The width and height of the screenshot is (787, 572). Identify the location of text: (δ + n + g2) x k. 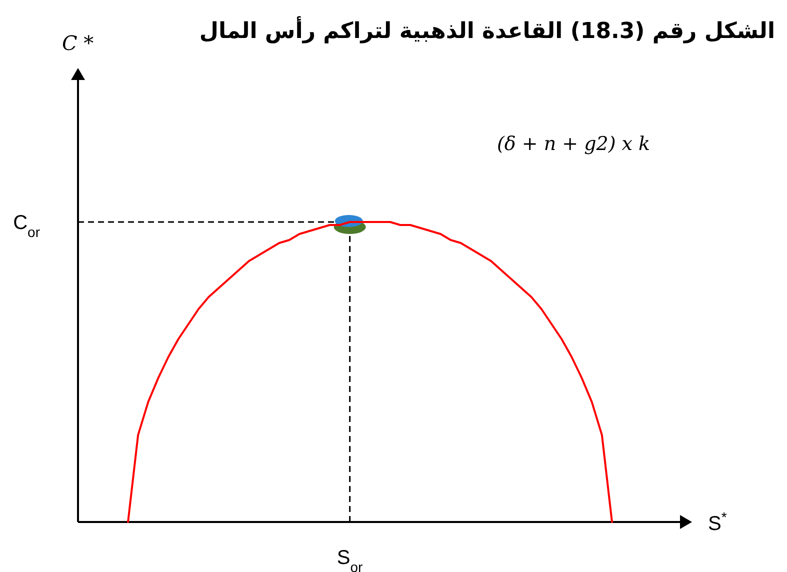
(573, 144).